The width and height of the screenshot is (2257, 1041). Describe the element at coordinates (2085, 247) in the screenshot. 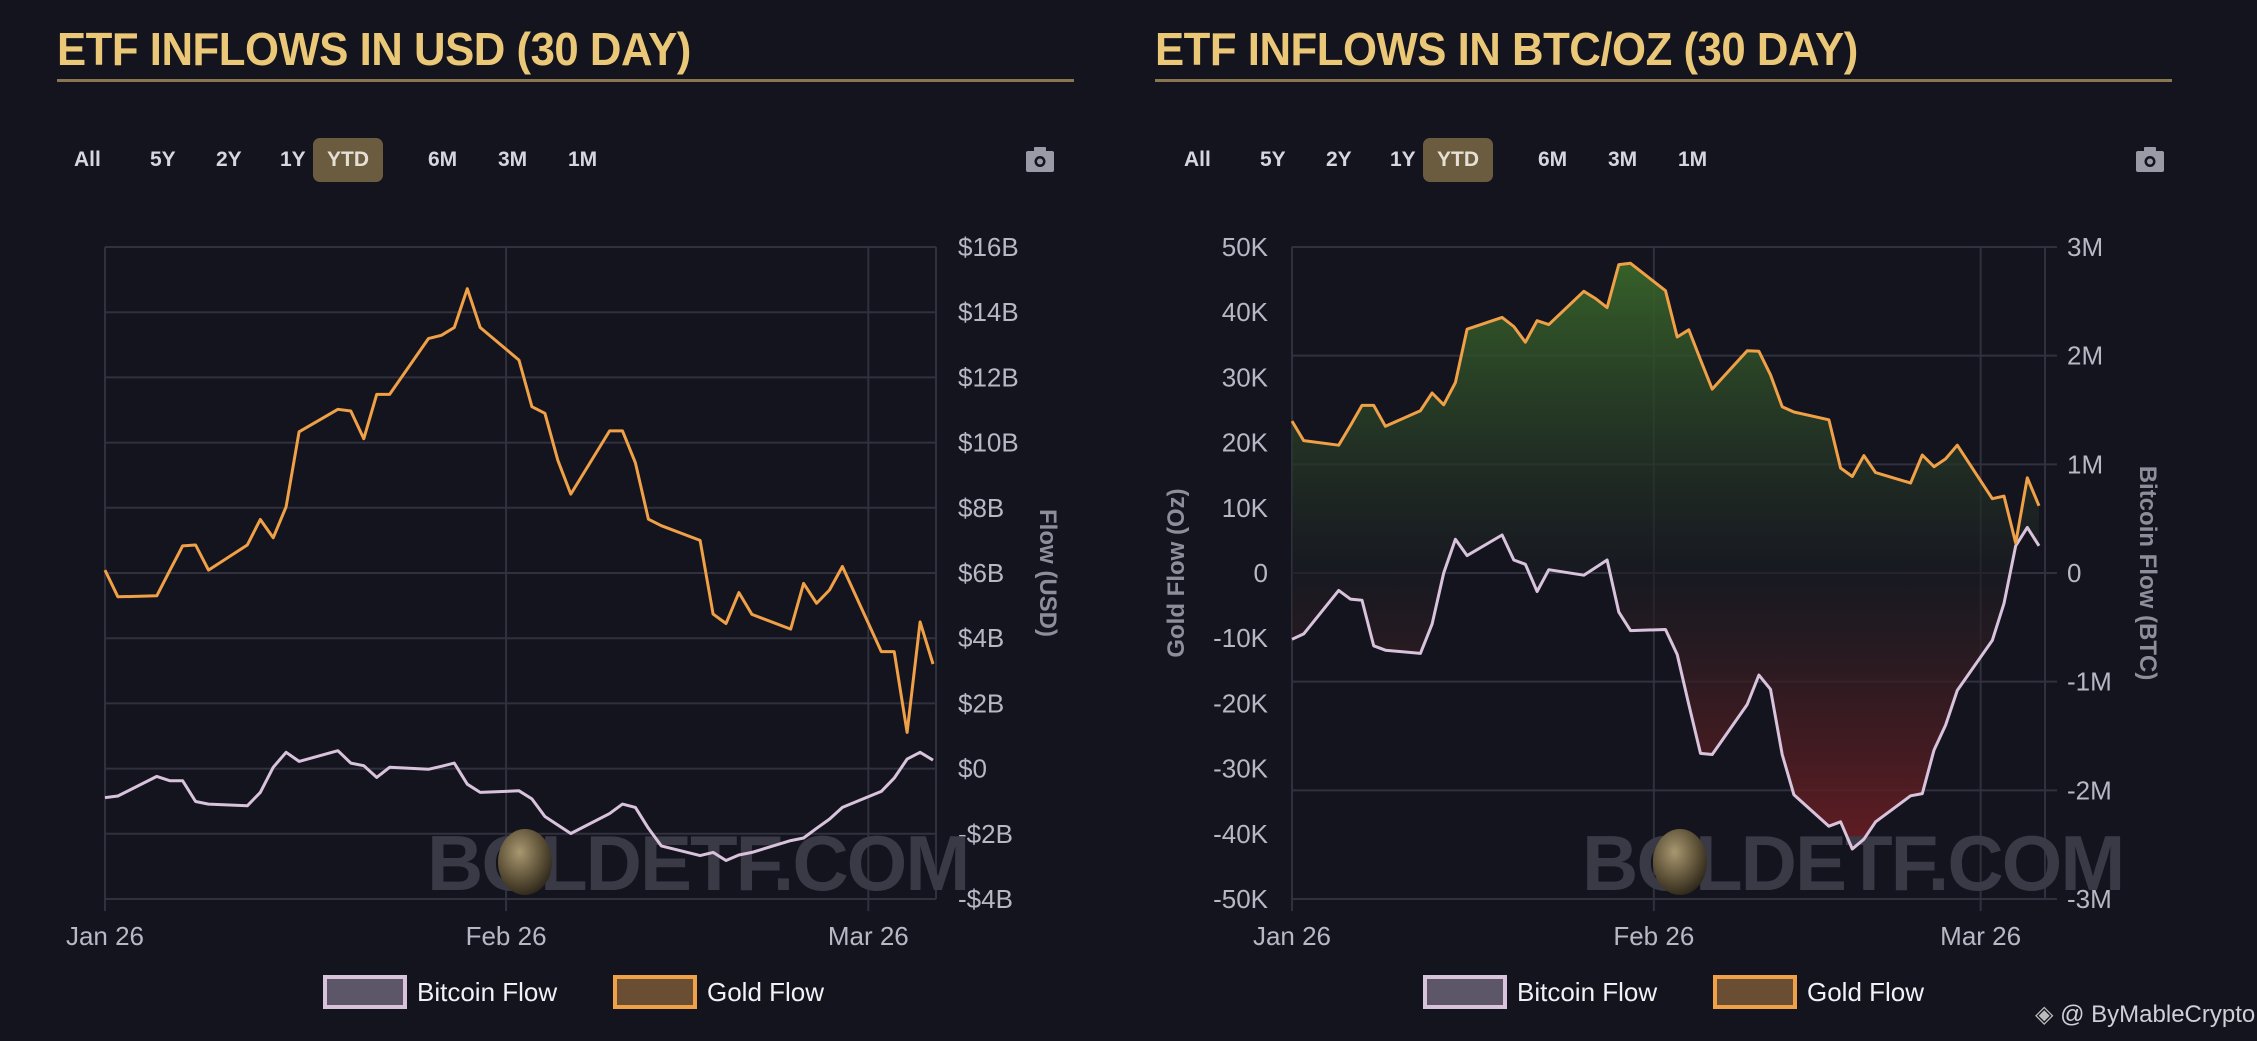

I see `y-right-tick-label: 3M` at that location.